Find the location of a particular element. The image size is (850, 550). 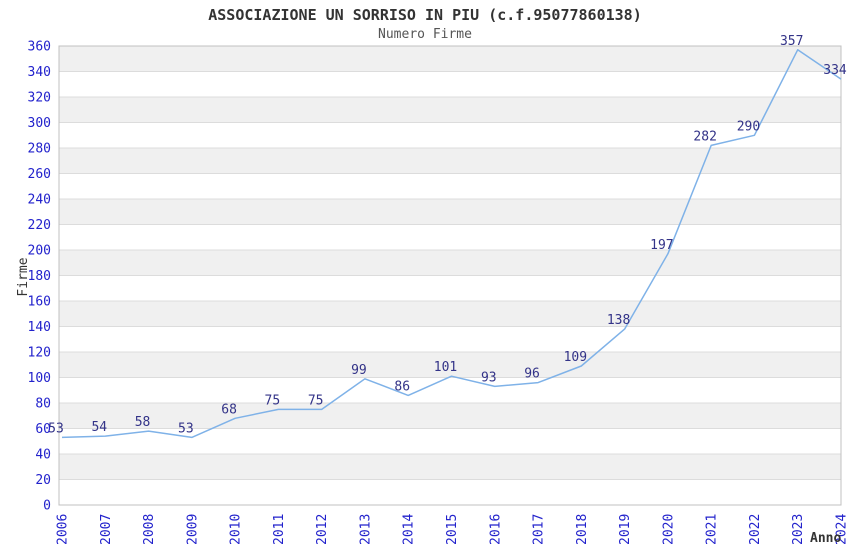

y-tick-label: 320 is located at coordinates (39, 98).